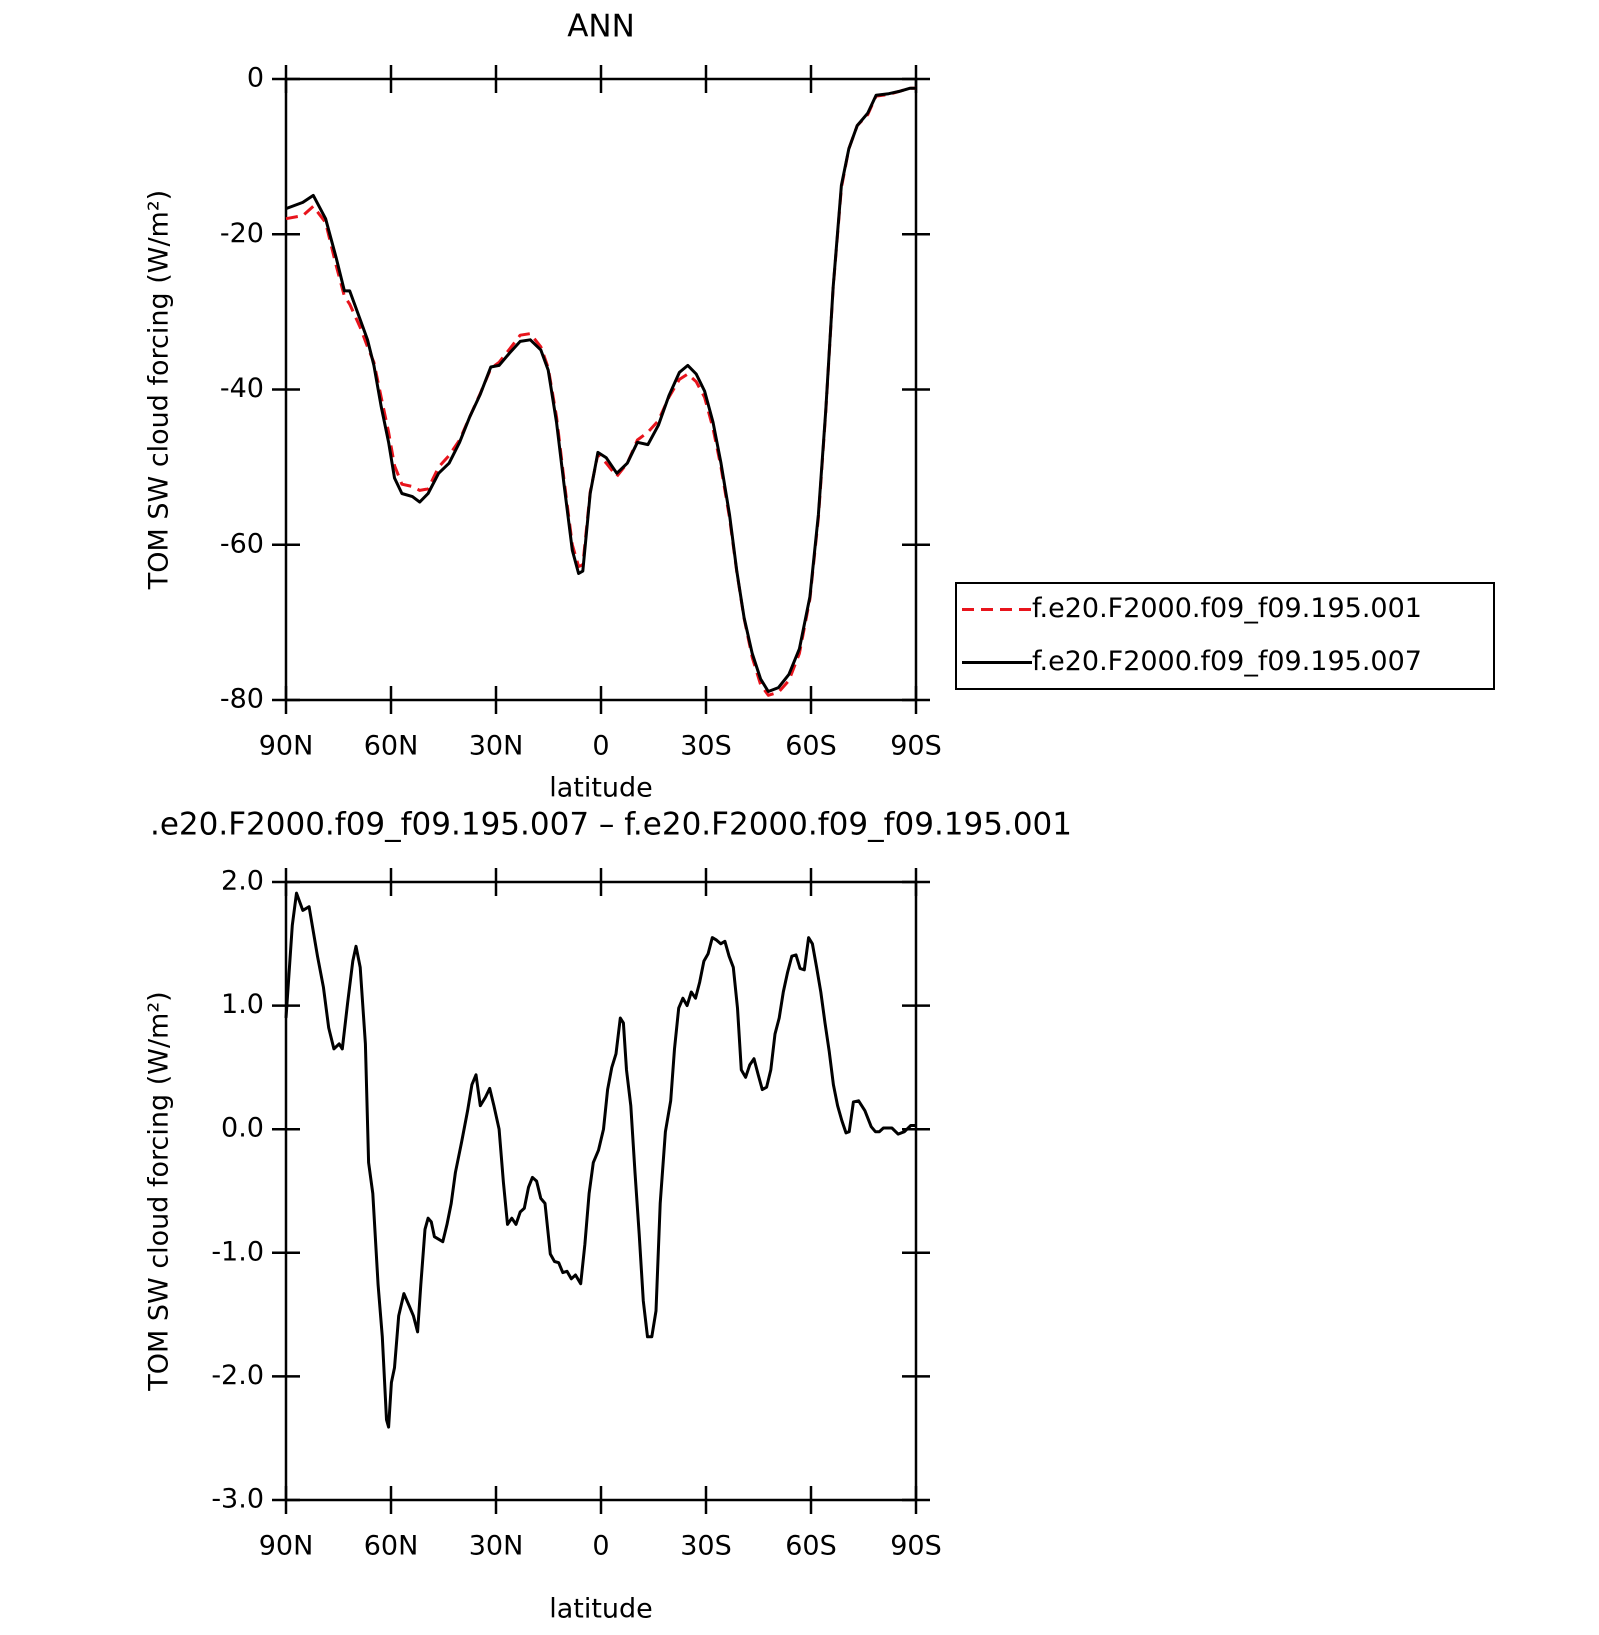 The width and height of the screenshot is (1599, 1635). Describe the element at coordinates (601, 27) in the screenshot. I see `chart-title: ANN` at that location.